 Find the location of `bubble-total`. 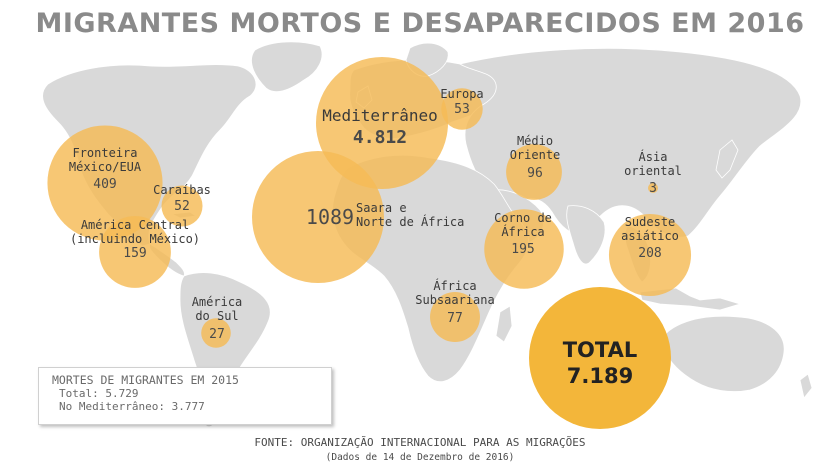

bubble-total is located at coordinates (600, 358).